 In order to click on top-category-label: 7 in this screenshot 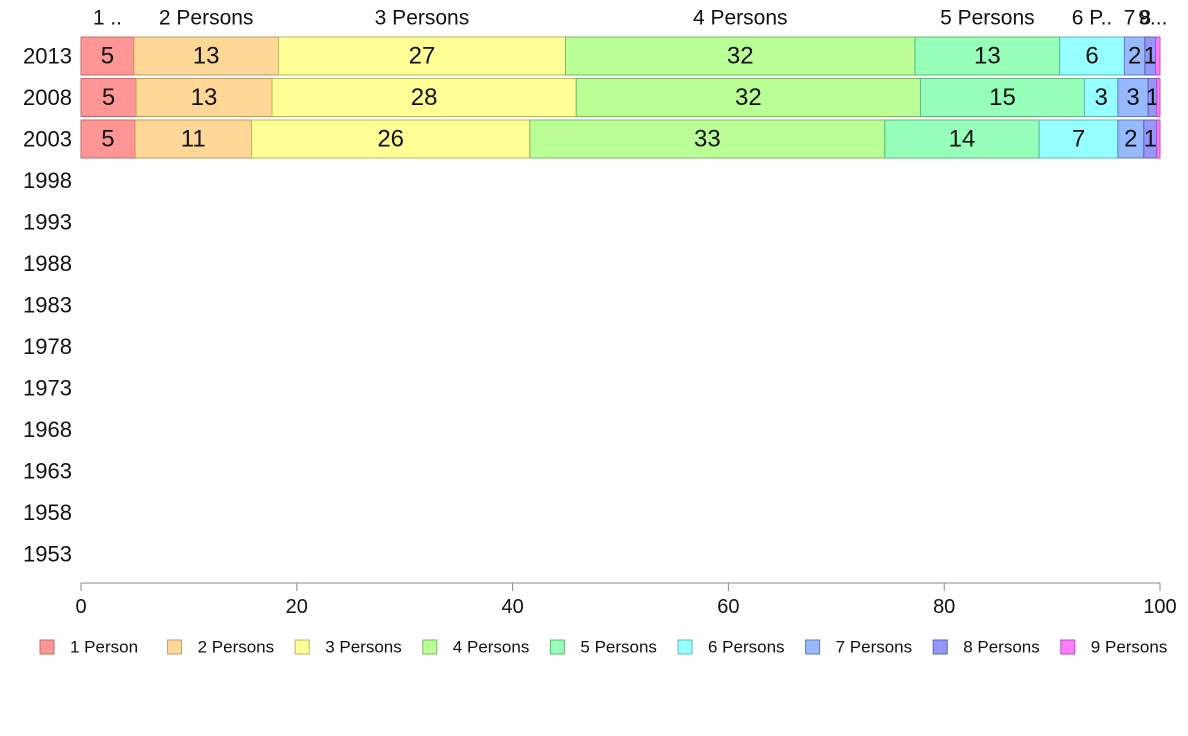, I will do `click(1130, 18)`.